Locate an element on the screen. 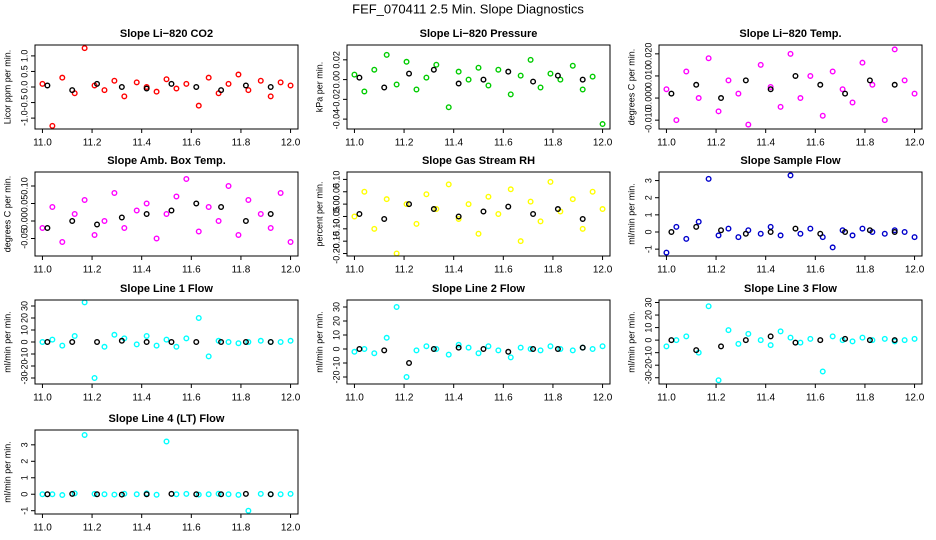 This screenshot has height=540, width=936. y-tick-label: -0.010 is located at coordinates (648, 120).